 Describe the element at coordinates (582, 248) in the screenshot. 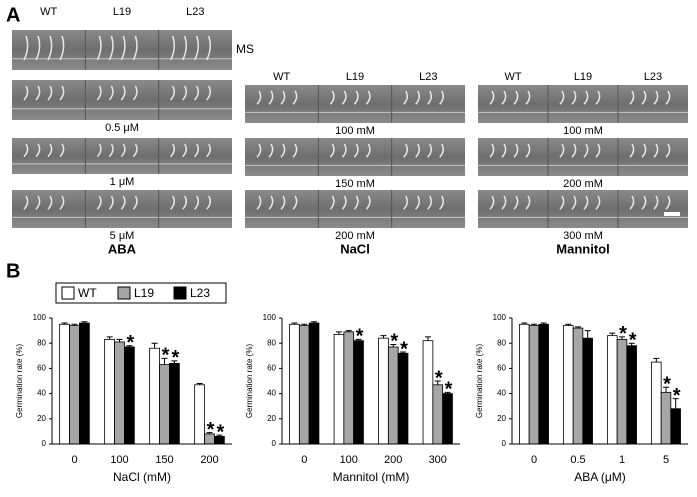

I see `group-title: Mannitol` at that location.